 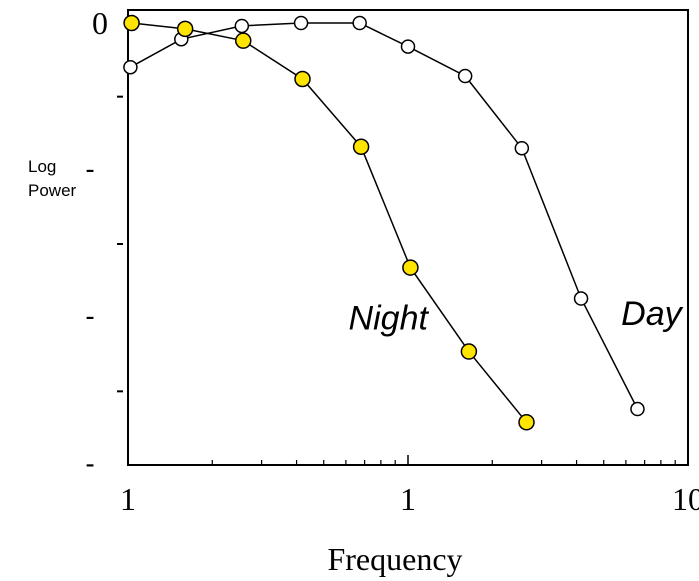 What do you see at coordinates (389, 318) in the screenshot?
I see `annotation-night: Night` at bounding box center [389, 318].